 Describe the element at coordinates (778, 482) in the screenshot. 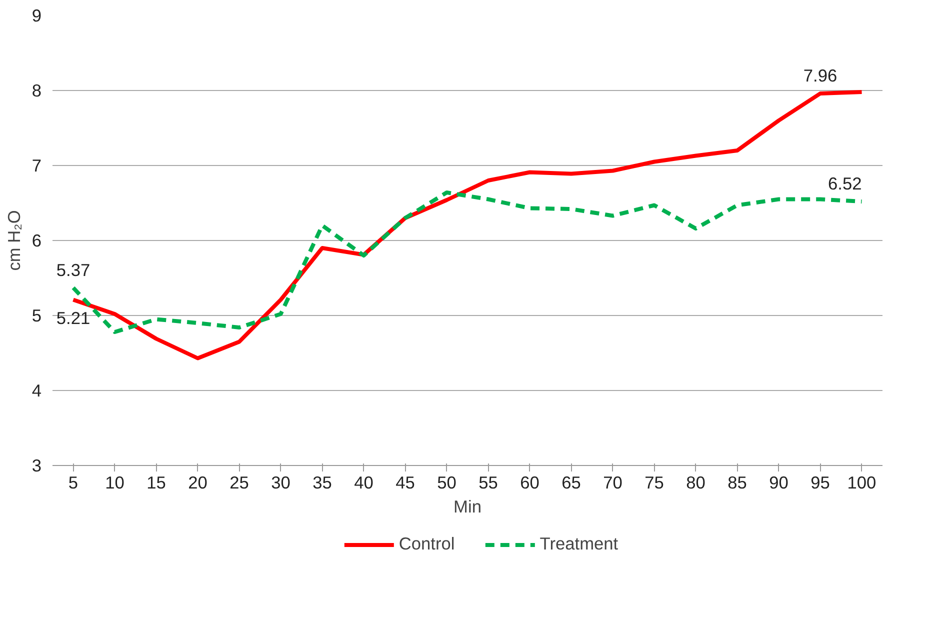

I see `x-tick-label: 90` at that location.